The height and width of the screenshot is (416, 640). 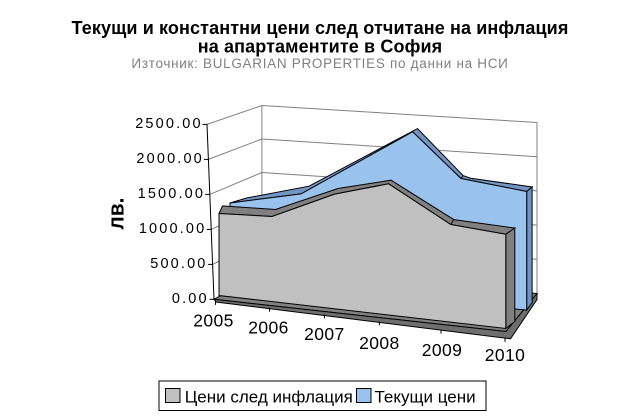 I want to click on svg-text: 2007, so click(x=324, y=334).